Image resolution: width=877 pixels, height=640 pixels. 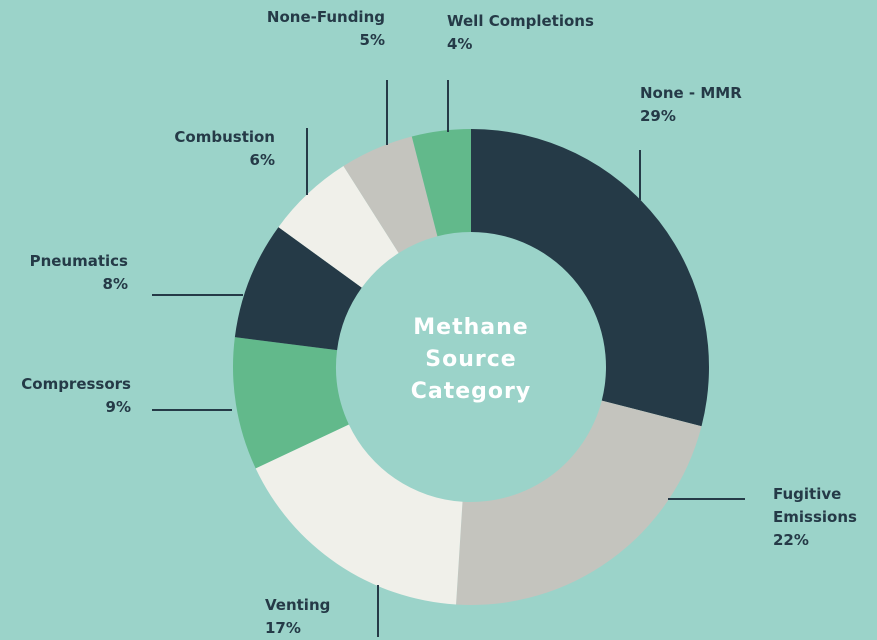 What do you see at coordinates (791, 540) in the screenshot?
I see `value-label: 22%` at bounding box center [791, 540].